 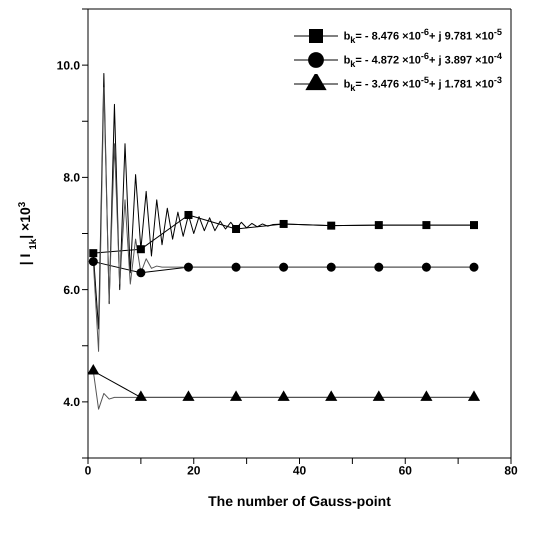 What do you see at coordinates (71, 402) in the screenshot?
I see `y-tick-label: 4.0` at bounding box center [71, 402].